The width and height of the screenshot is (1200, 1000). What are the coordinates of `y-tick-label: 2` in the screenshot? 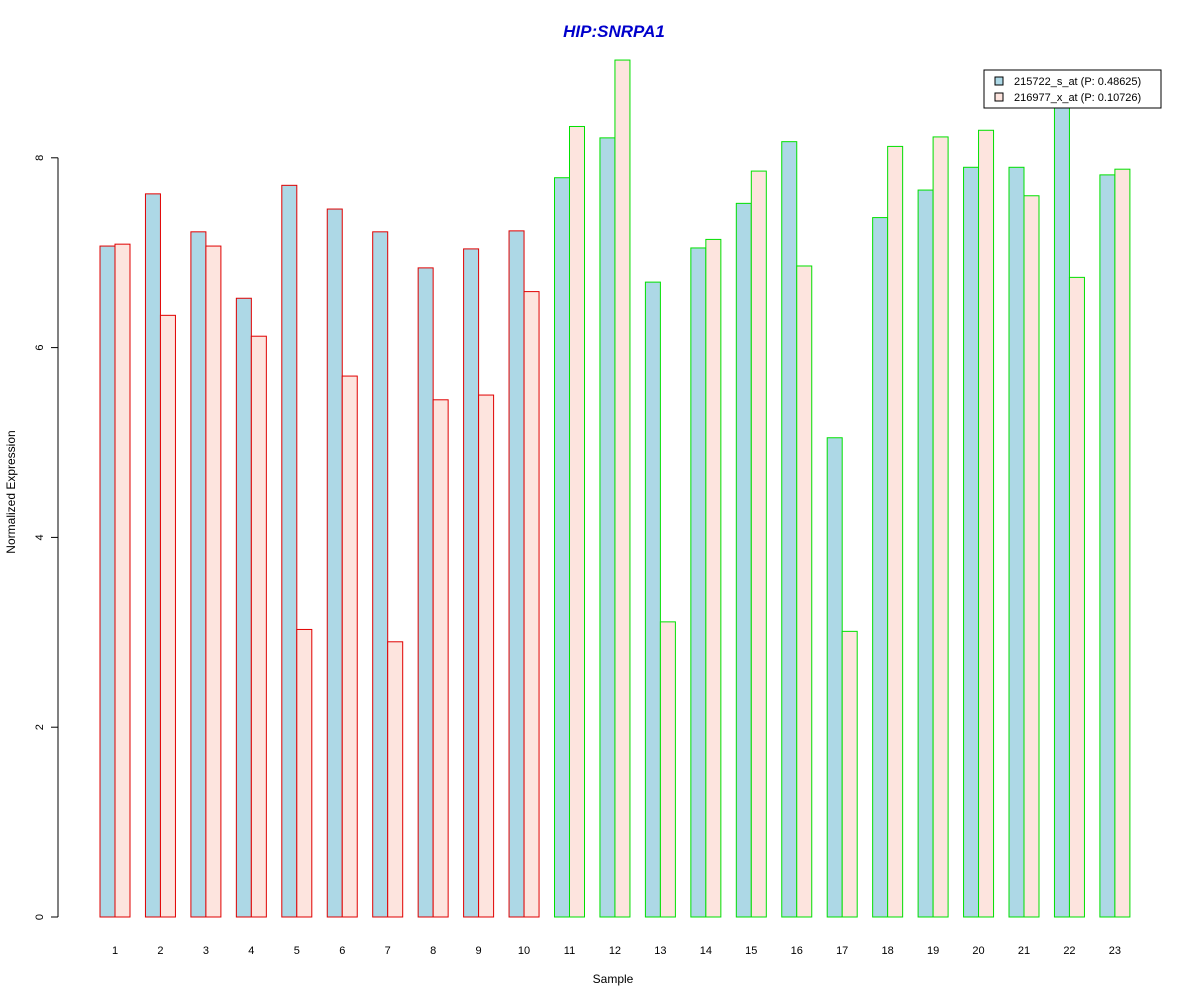 It's located at (40, 727).